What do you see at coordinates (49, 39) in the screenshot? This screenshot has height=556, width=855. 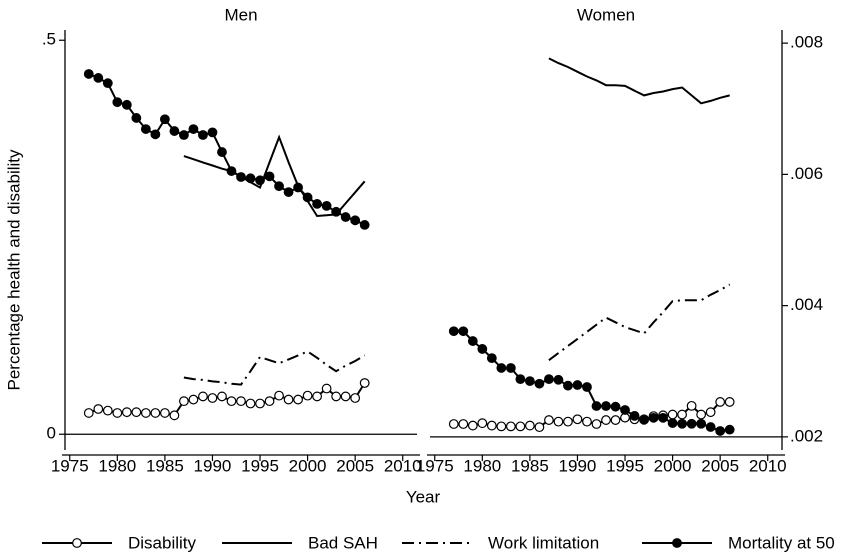 I see `y-tick-label: .5` at bounding box center [49, 39].